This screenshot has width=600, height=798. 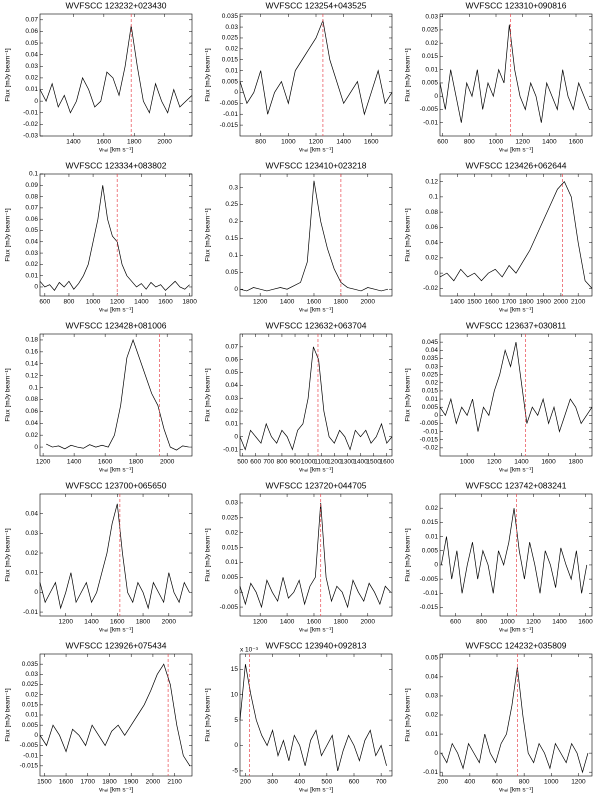 What do you see at coordinates (522, 142) in the screenshot?
I see `x-tick-label: 1200` at bounding box center [522, 142].